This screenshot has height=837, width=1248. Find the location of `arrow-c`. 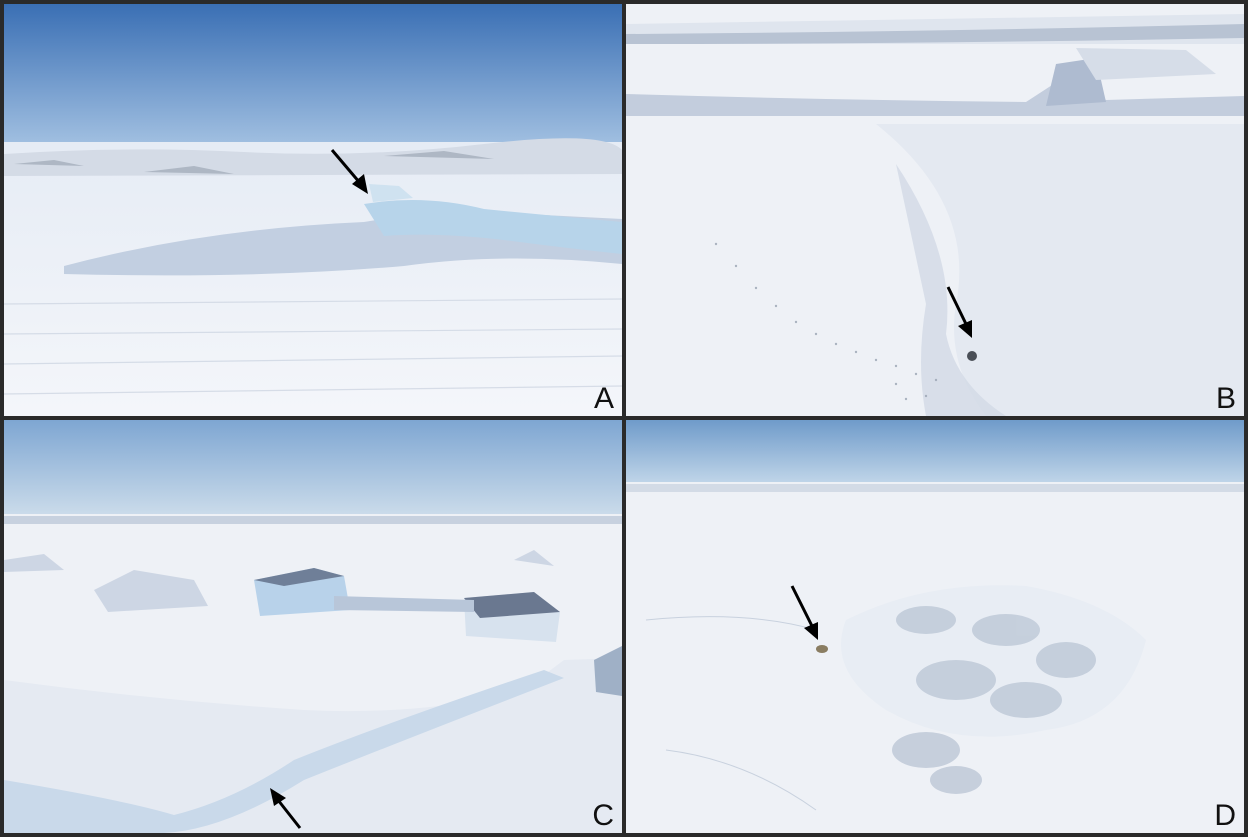

arrow-c is located at coordinates (286, 808).